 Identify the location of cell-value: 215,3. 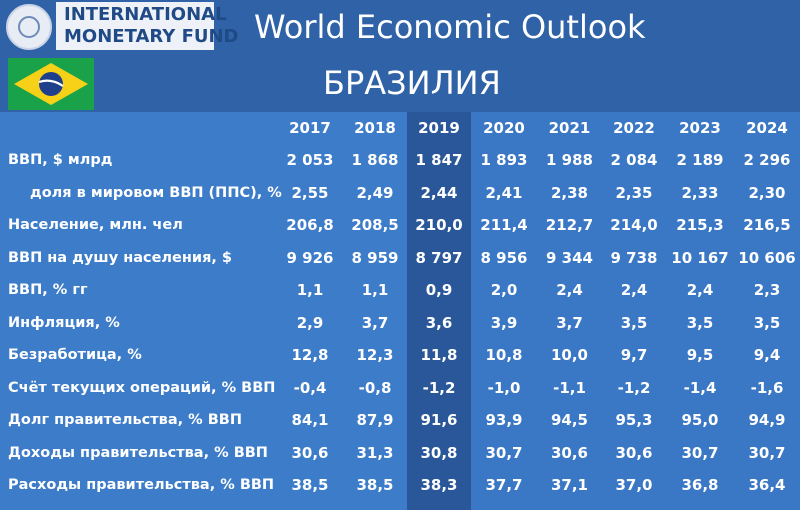
(700, 225).